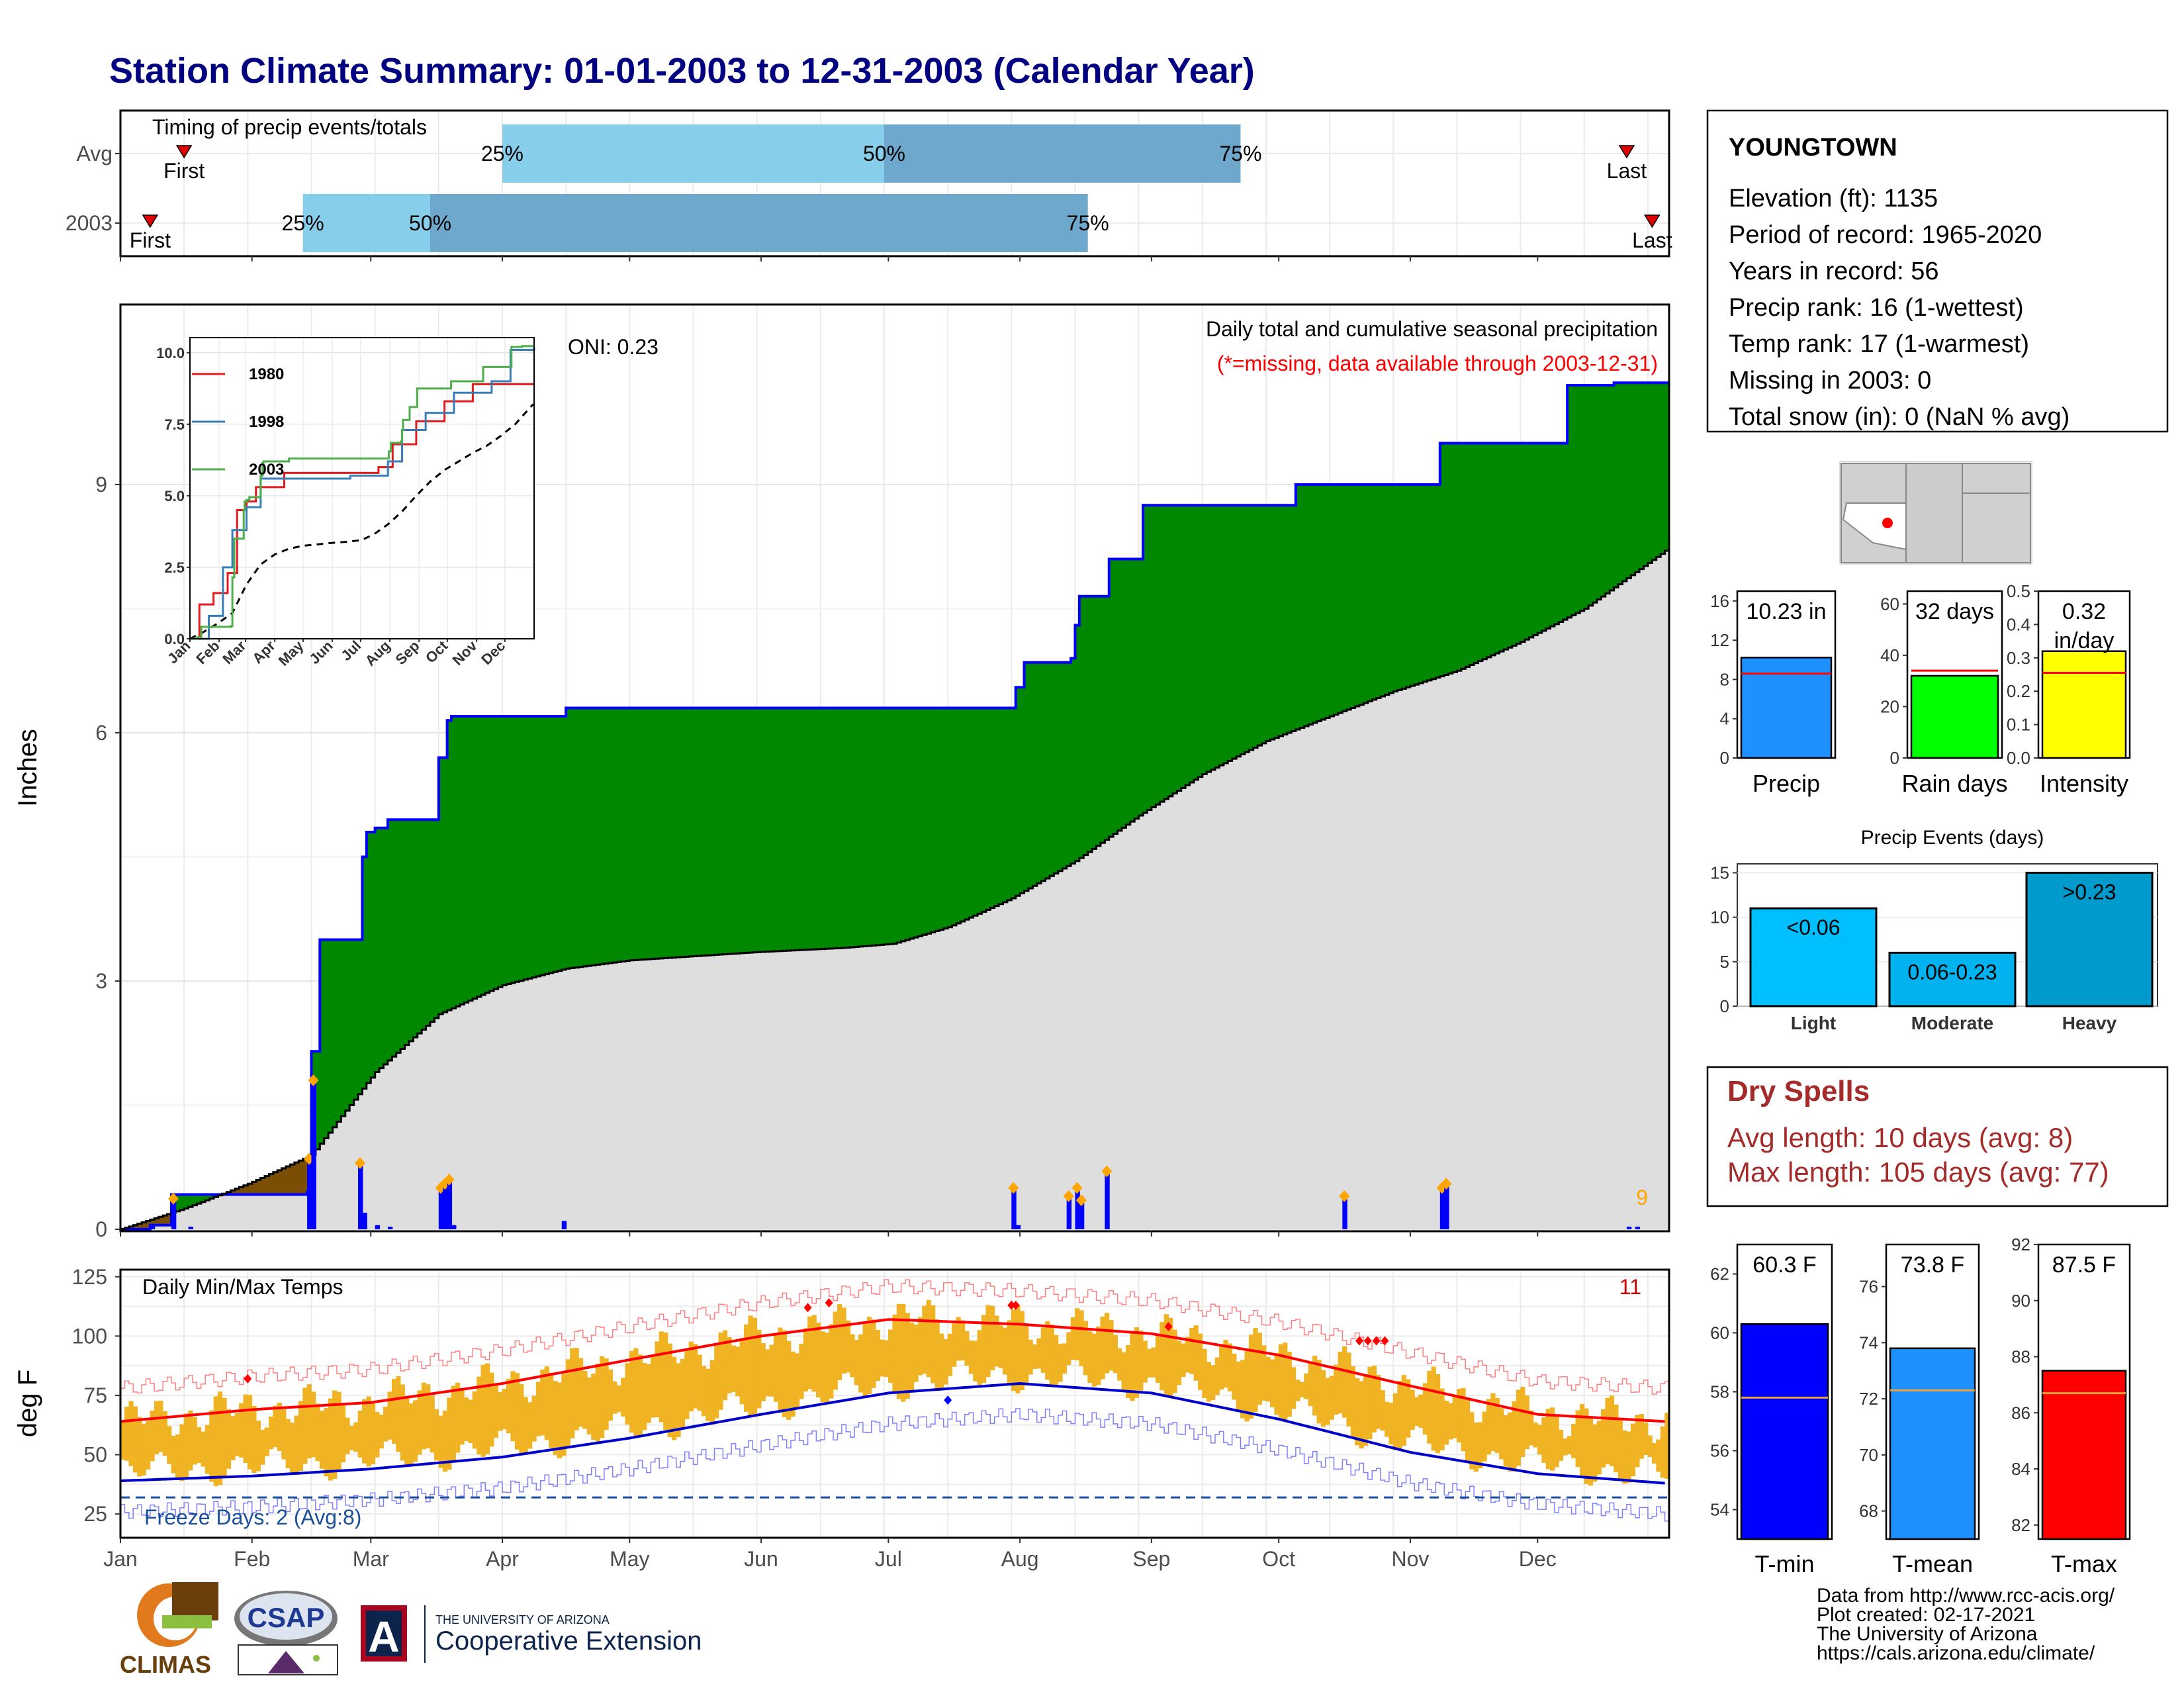 The height and width of the screenshot is (1688, 2184). What do you see at coordinates (384, 1636) in the screenshot?
I see `svg-text: A` at bounding box center [384, 1636].